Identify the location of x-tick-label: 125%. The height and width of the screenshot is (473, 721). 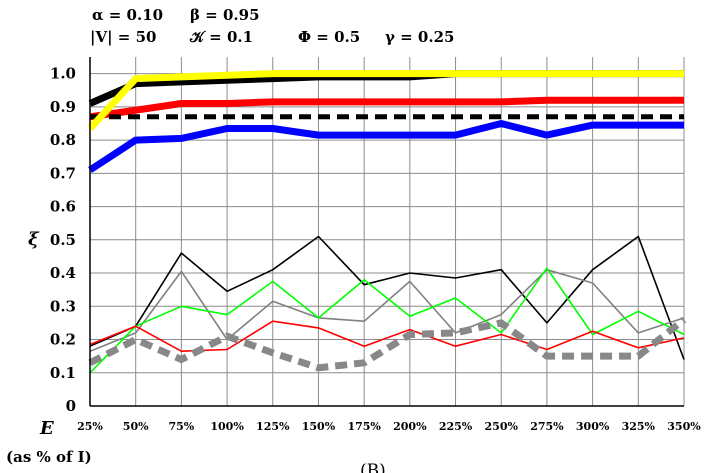
(273, 426).